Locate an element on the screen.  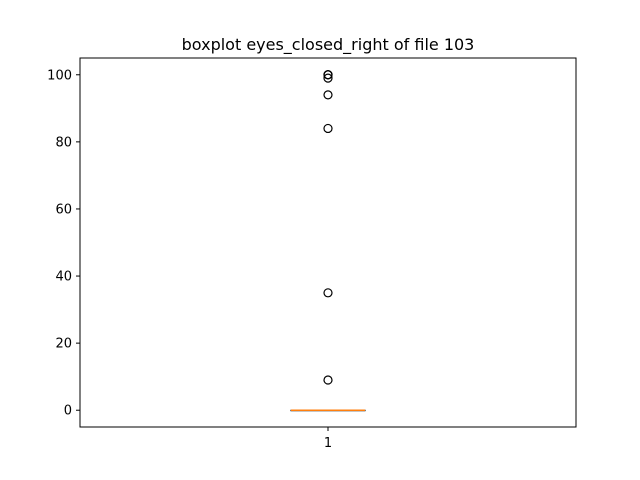
box-group is located at coordinates (328, 241).